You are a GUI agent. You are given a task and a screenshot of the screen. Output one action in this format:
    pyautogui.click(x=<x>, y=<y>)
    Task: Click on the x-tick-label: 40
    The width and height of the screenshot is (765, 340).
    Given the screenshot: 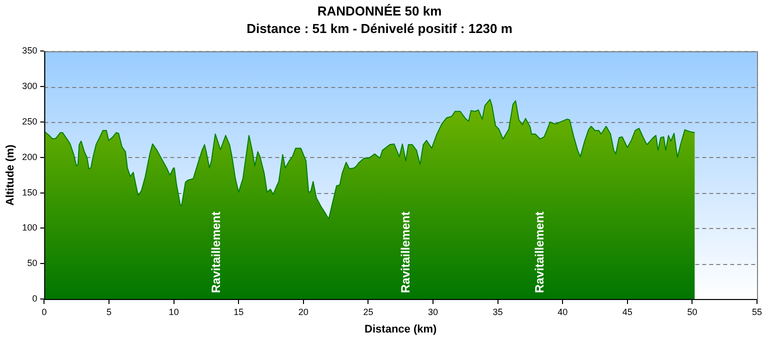 What is the action you would take?
    pyautogui.click(x=563, y=311)
    